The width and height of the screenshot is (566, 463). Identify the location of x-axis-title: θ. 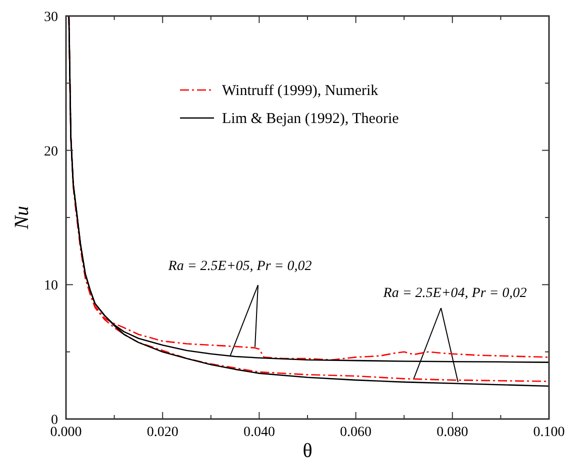
(307, 451).